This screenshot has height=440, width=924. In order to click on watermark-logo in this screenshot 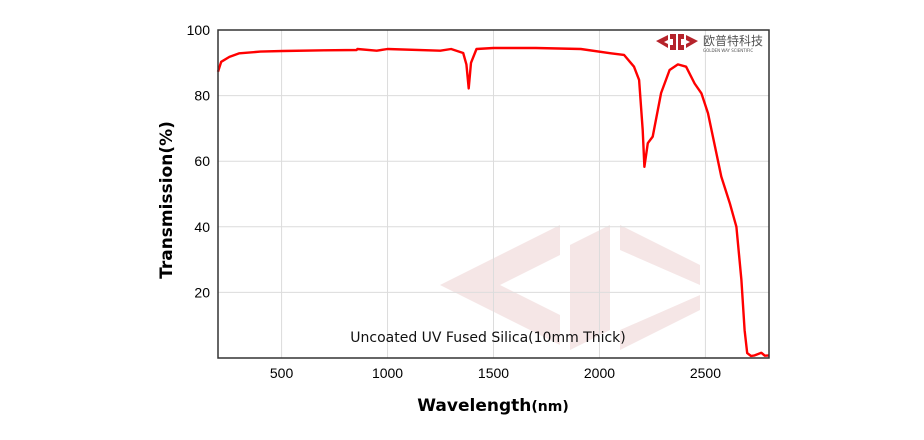, I will do `click(570, 287)`.